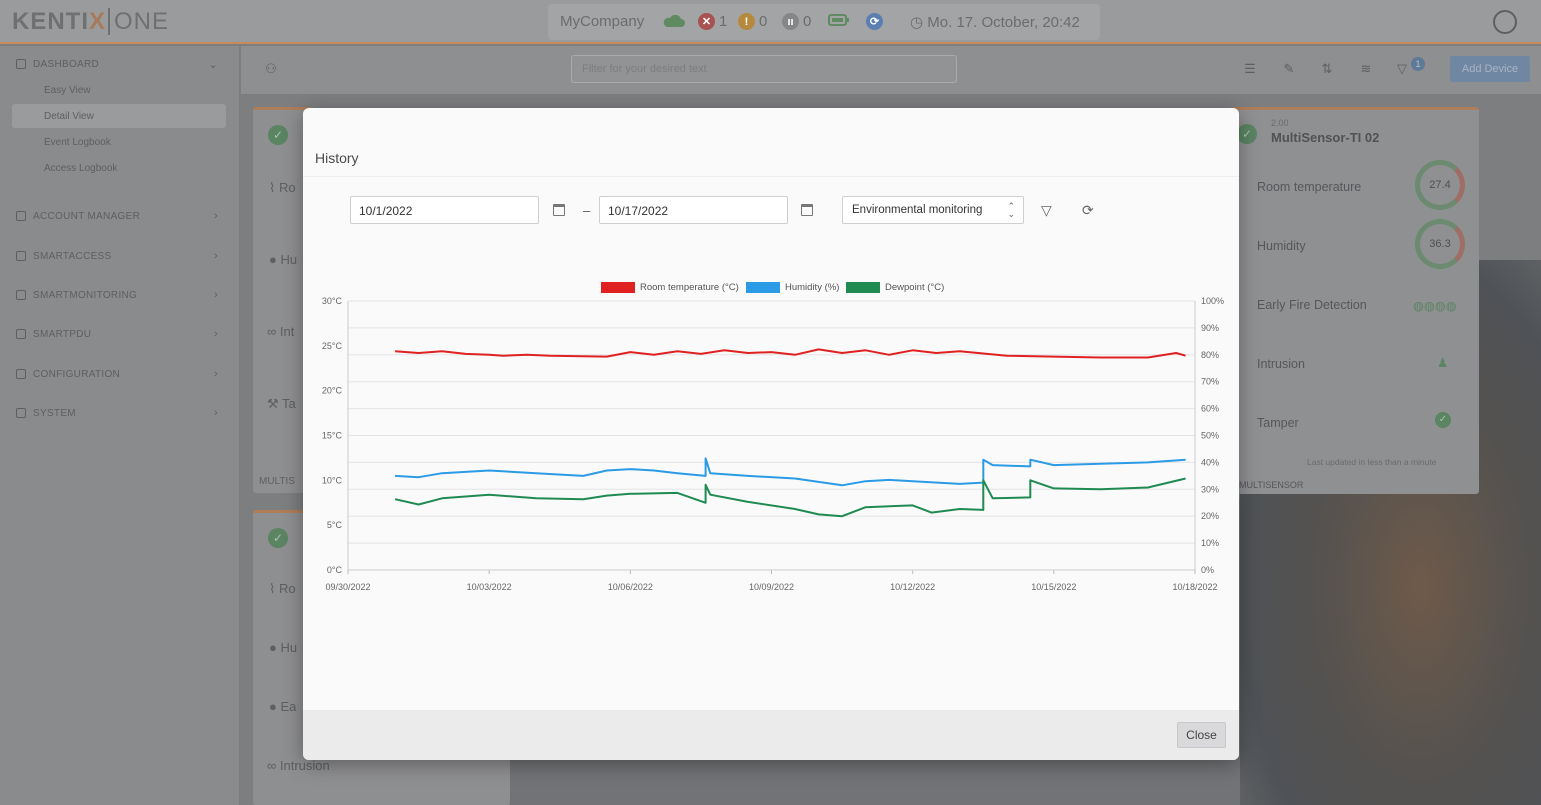  Describe the element at coordinates (630, 587) in the screenshot. I see `x-tick-label: 10/06/2022` at that location.